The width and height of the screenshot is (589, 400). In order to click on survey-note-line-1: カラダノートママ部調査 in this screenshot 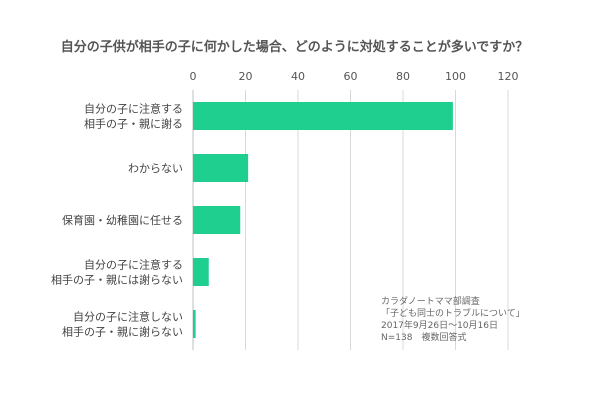, I will do `click(430, 302)`.